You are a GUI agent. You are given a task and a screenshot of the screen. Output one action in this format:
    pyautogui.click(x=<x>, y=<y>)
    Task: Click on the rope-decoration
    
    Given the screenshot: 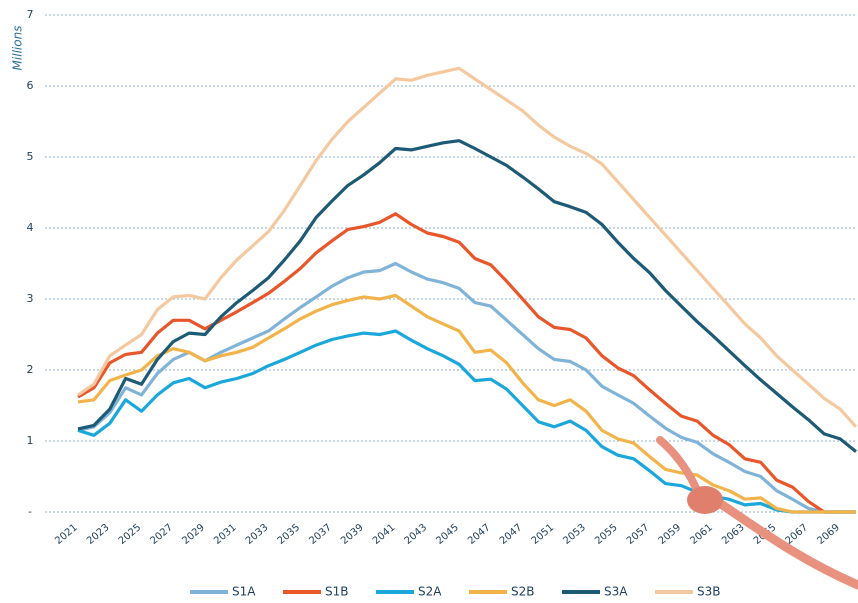 What is the action you would take?
    pyautogui.click(x=757, y=513)
    